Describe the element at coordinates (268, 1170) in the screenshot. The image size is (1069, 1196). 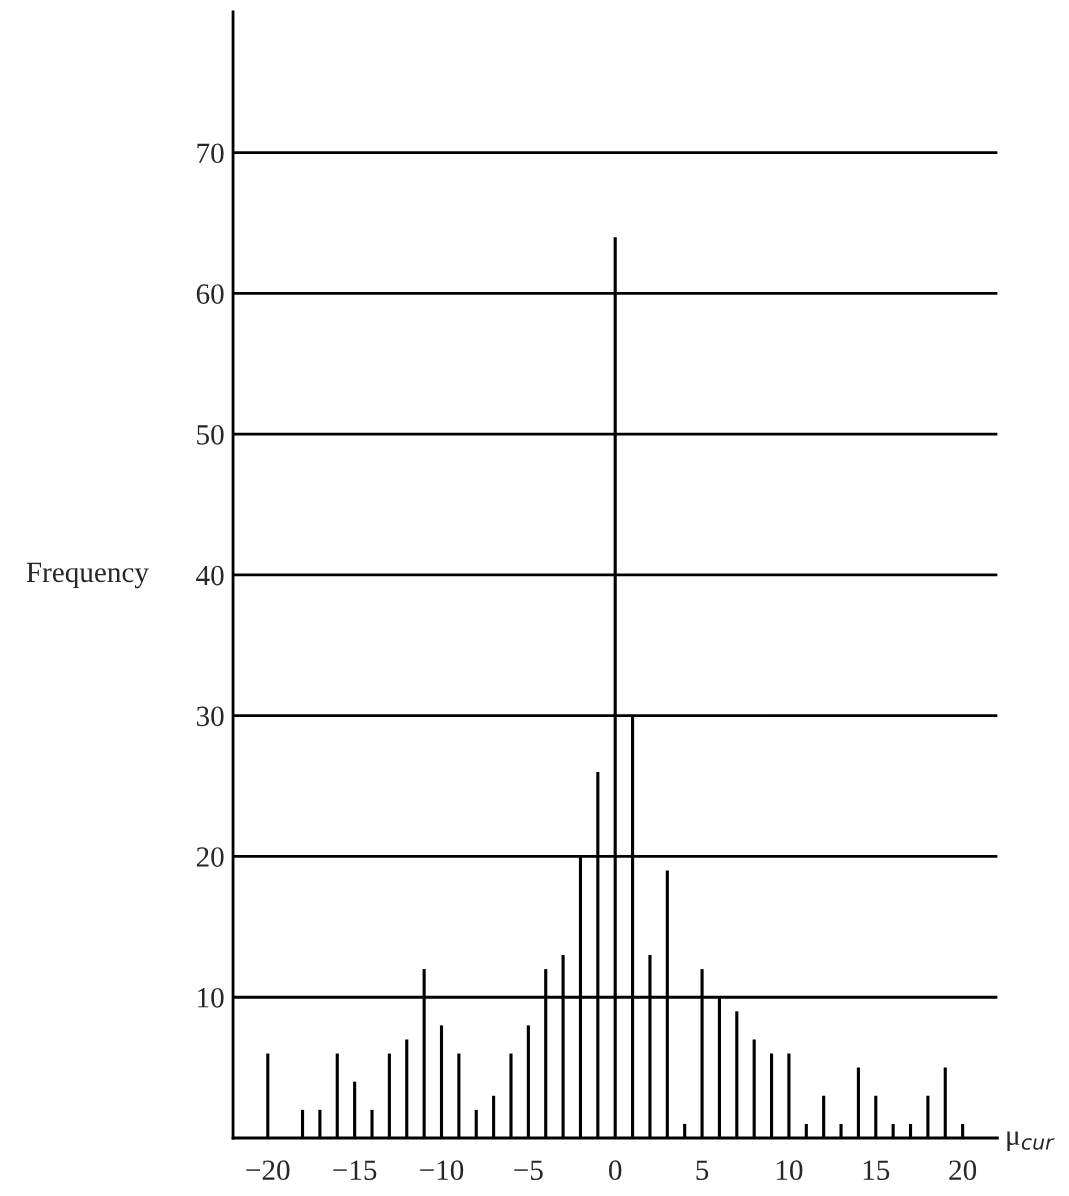
I see `x-tick-label: −20` at that location.